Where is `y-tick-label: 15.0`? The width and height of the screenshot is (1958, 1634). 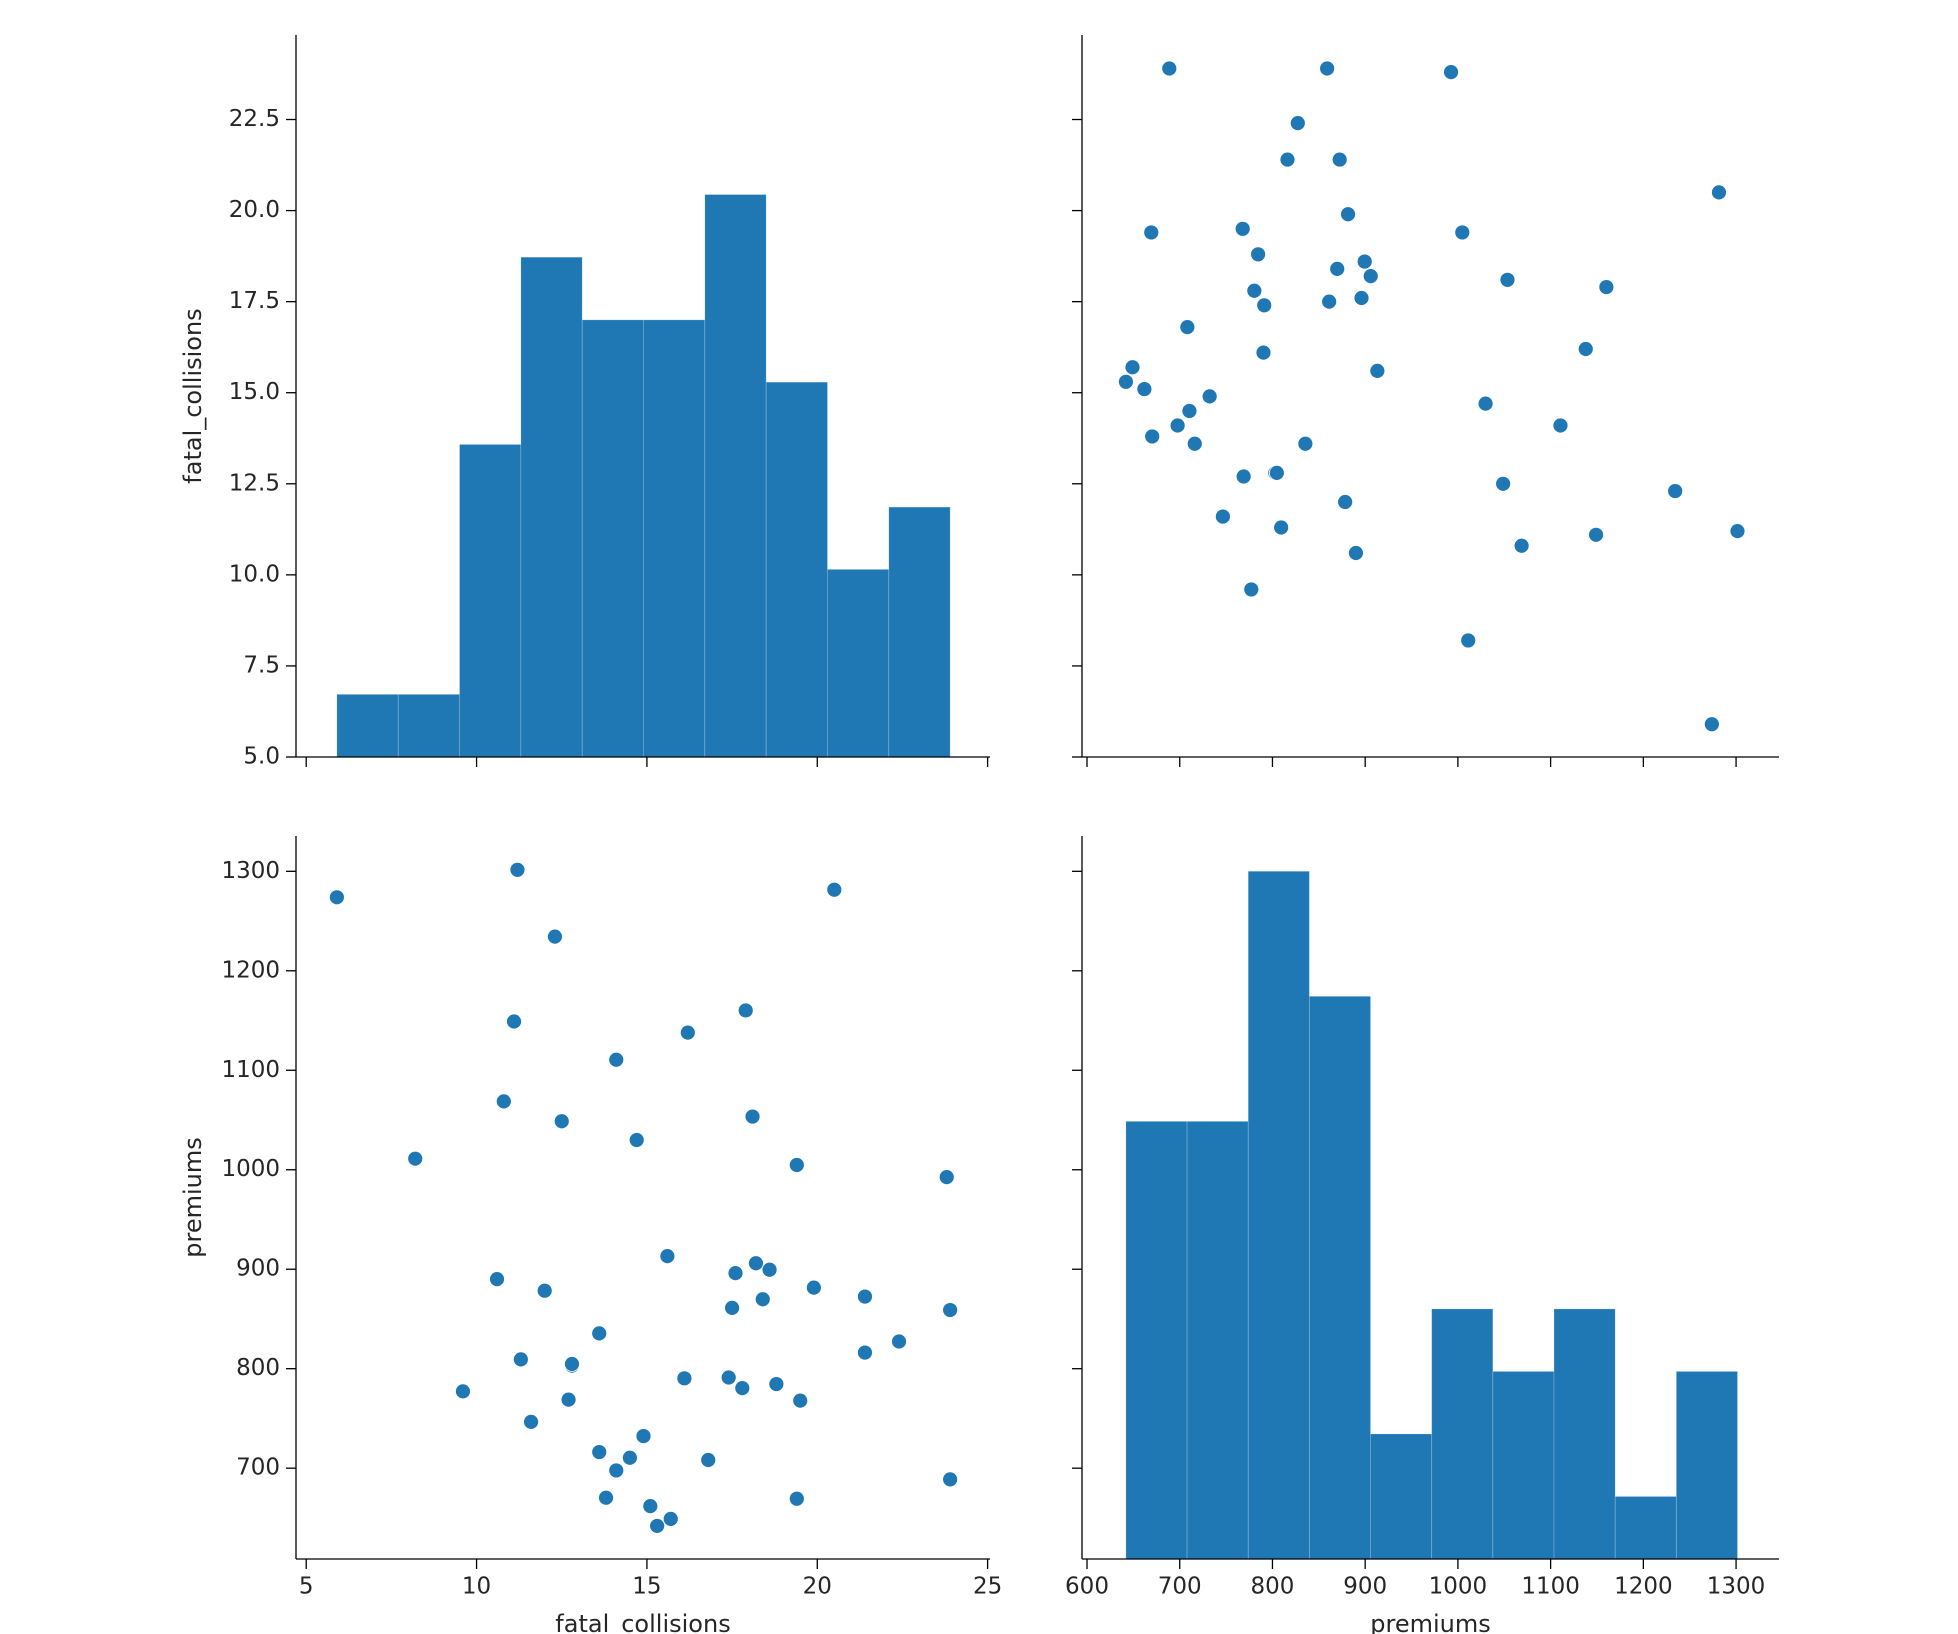 y-tick-label: 15.0 is located at coordinates (254, 392).